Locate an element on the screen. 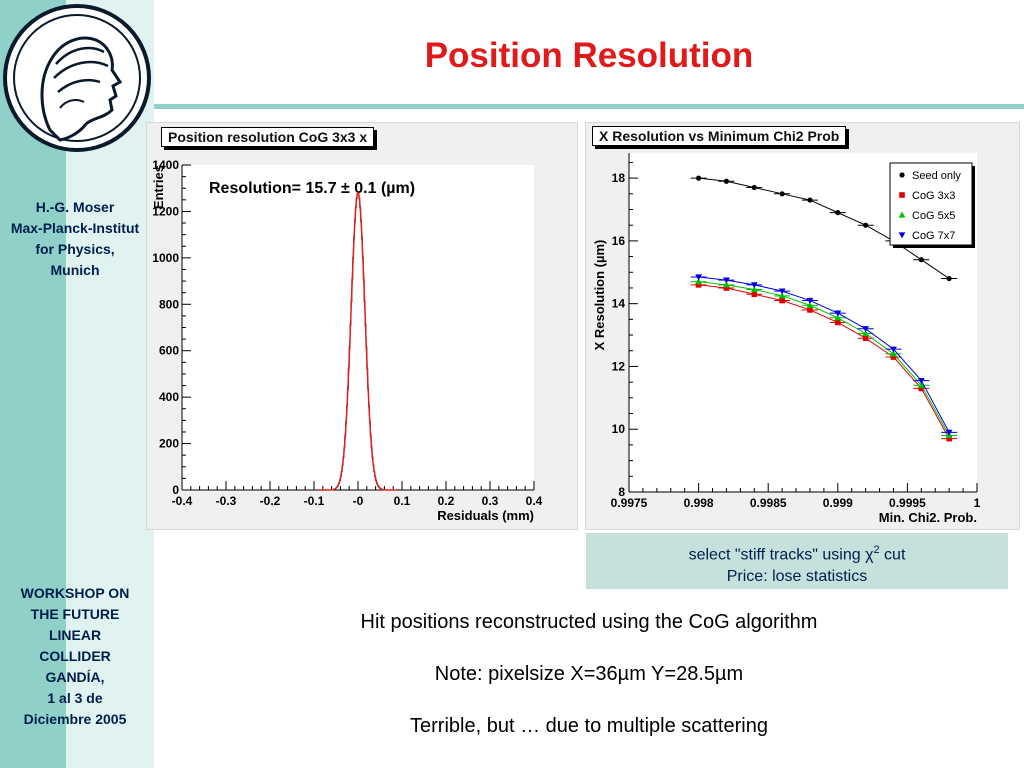 This screenshot has height=768, width=1024. x-axis-title: Min. Chi2. Prob. is located at coordinates (928, 517).